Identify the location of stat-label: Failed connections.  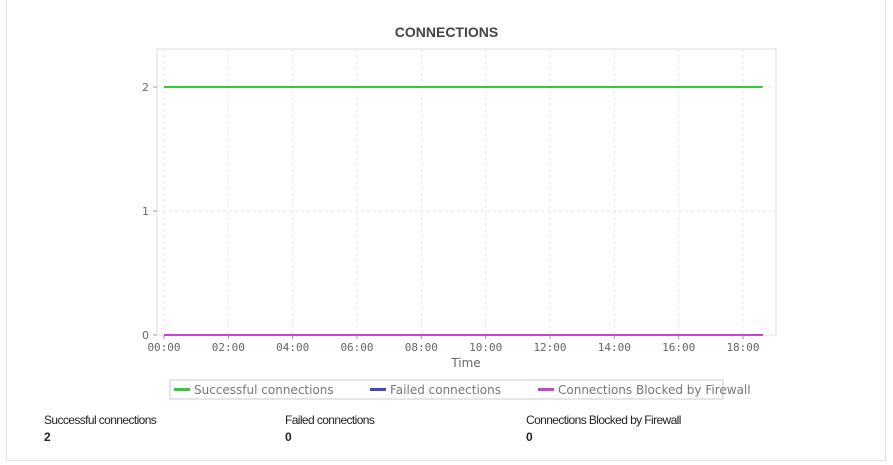
(330, 420).